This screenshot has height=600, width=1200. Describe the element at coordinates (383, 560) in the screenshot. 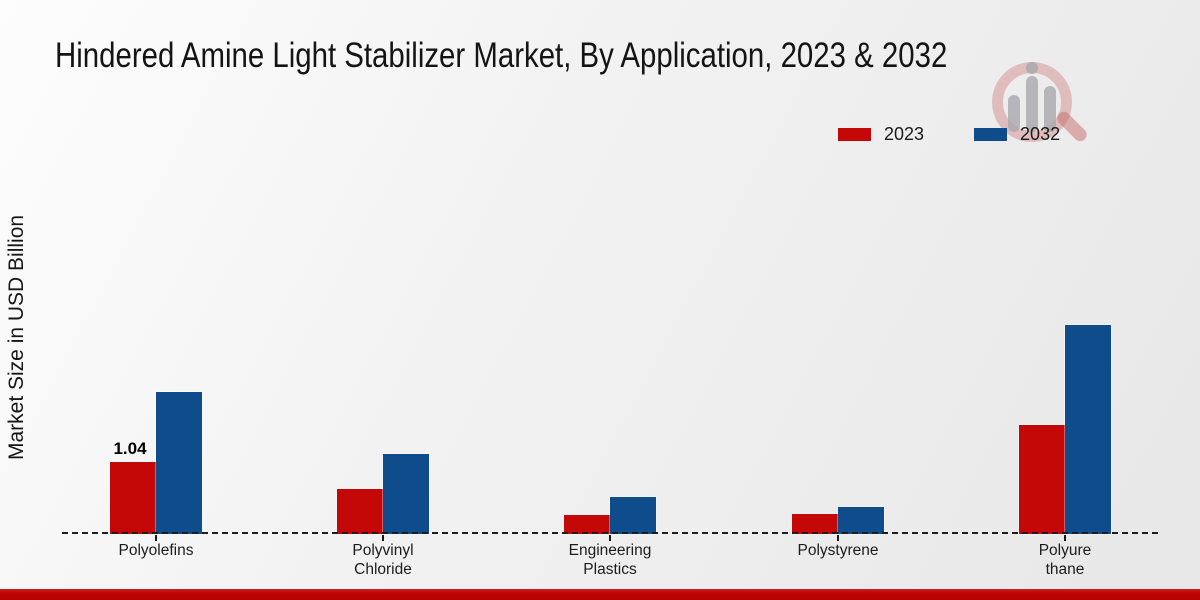

I see `x-axis-label-polyvinyl-chloride: Polyvinyl Chloride` at that location.